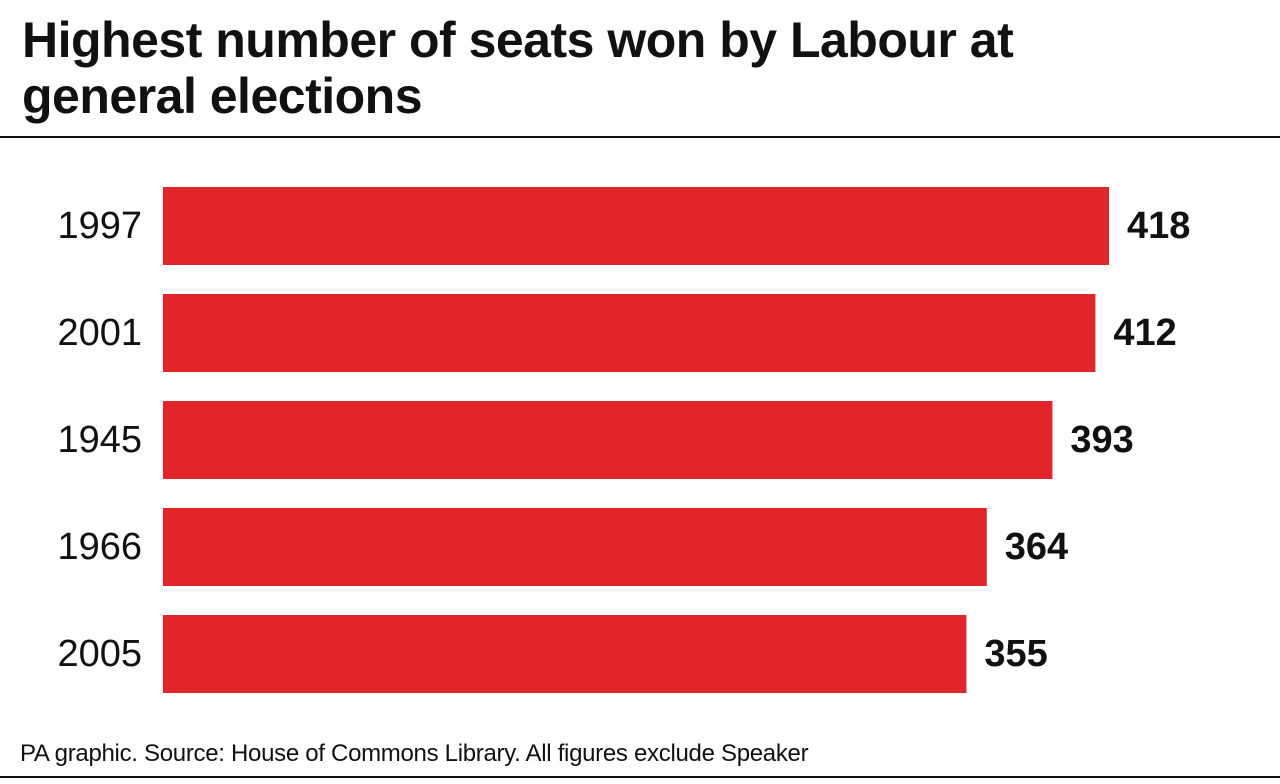 This screenshot has height=784, width=1280. What do you see at coordinates (1015, 654) in the screenshot?
I see `value-label: 355` at bounding box center [1015, 654].